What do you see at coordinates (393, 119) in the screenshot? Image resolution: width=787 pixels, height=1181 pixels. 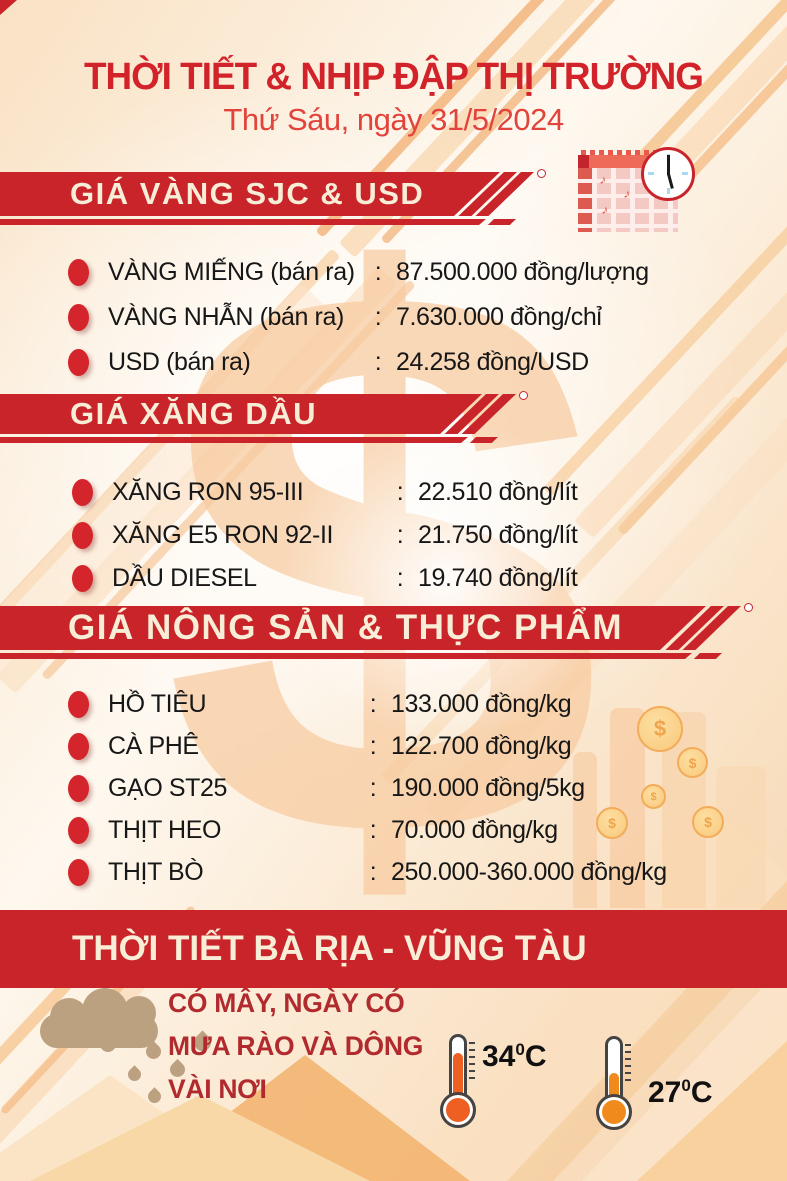 I see `page-date: Thứ Sáu, ngày 31/5/2024` at bounding box center [393, 119].